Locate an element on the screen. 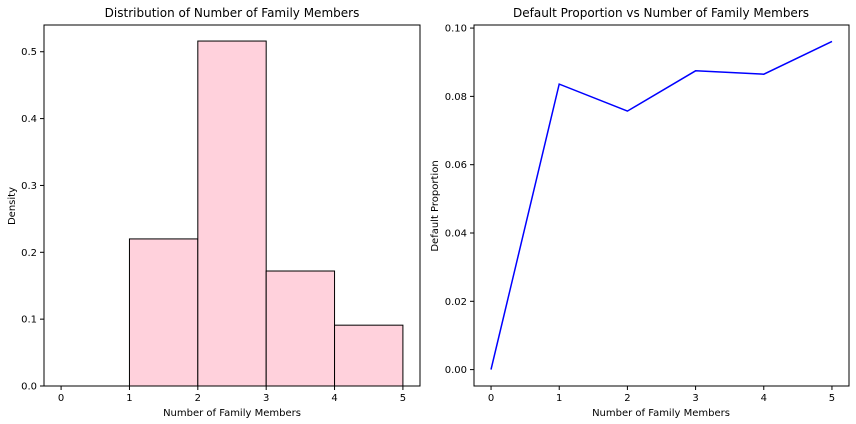 This screenshot has width=856, height=424. chart-title: Distribution of Number of Family Members is located at coordinates (232, 13).